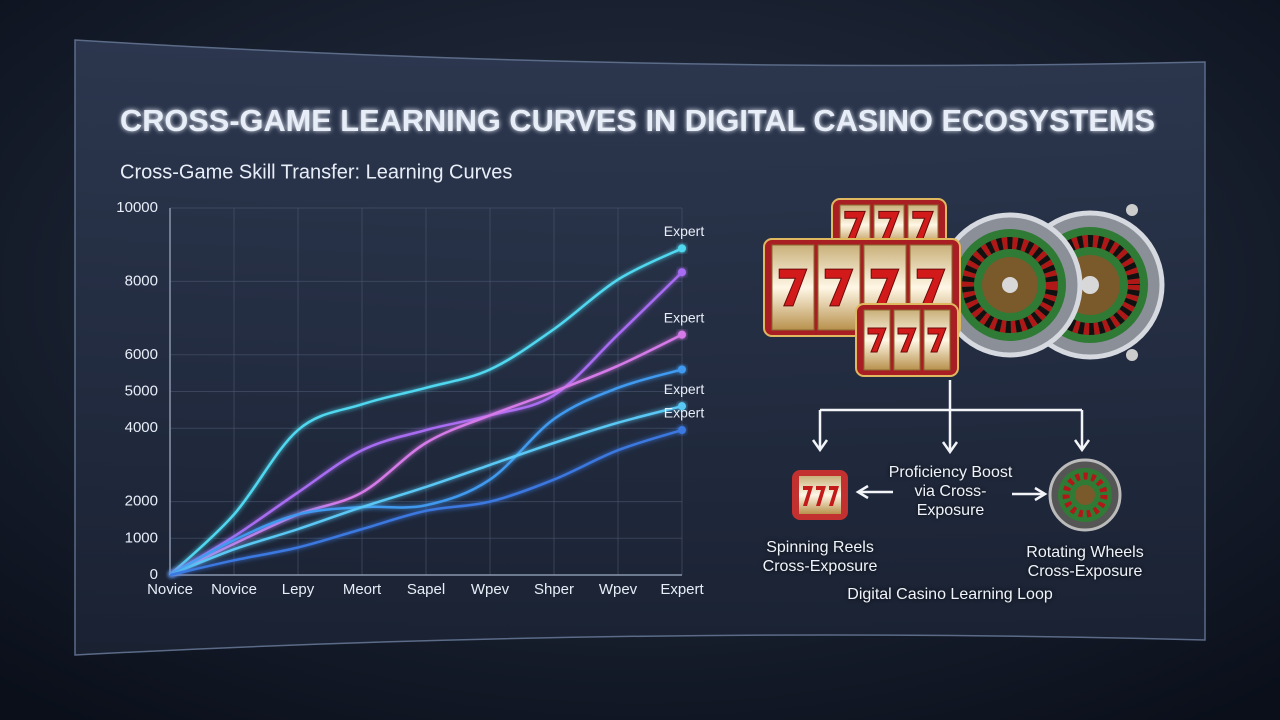 The width and height of the screenshot is (1280, 720). What do you see at coordinates (951, 441) in the screenshot?
I see `flow-arrows` at bounding box center [951, 441].